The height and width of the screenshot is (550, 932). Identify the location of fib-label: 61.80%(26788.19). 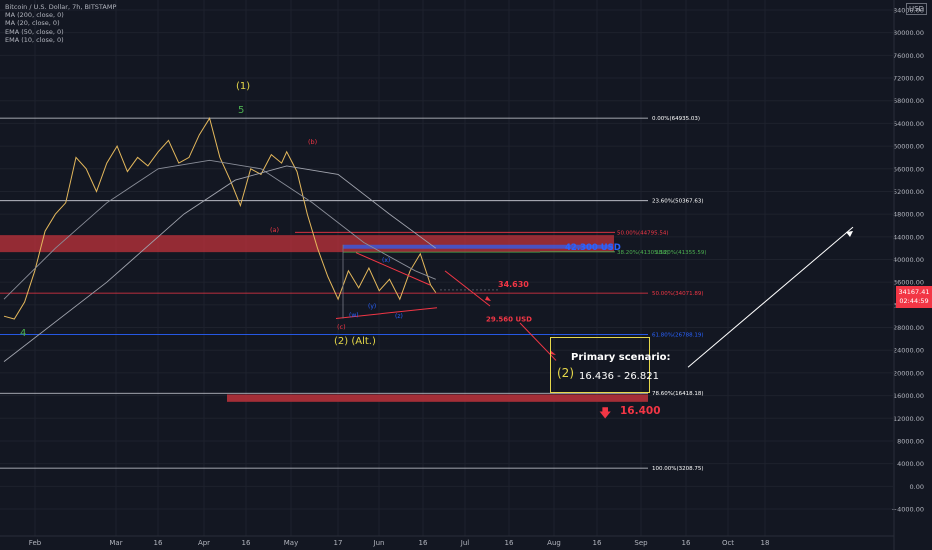
(678, 335).